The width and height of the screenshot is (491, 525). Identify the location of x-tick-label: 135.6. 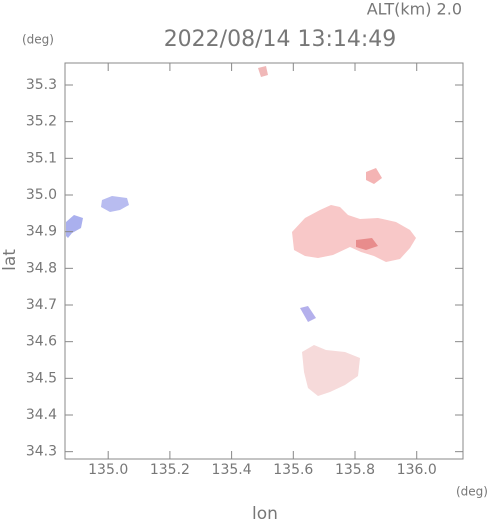
(293, 470).